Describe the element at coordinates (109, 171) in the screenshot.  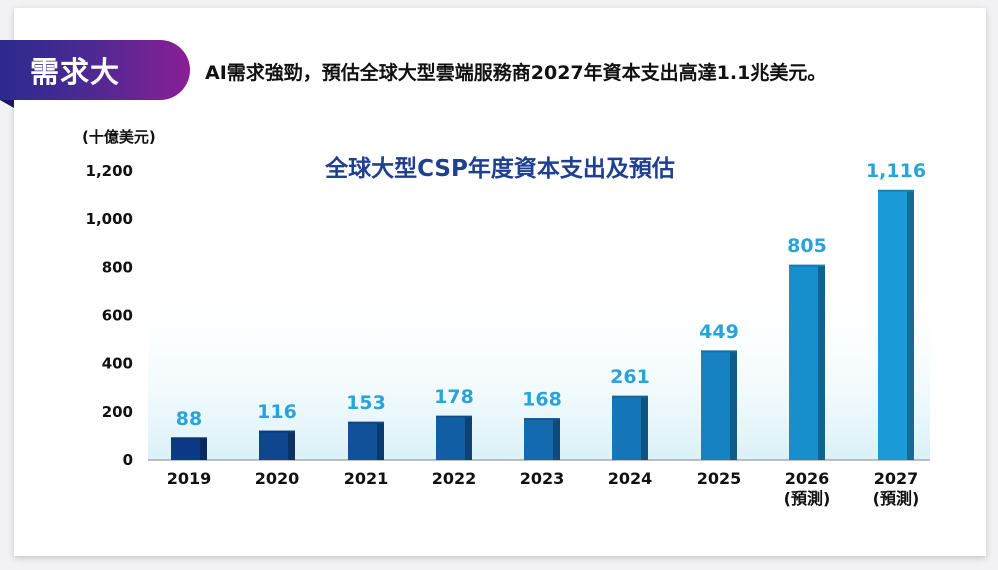
I see `y-tick-label: 1,200` at that location.